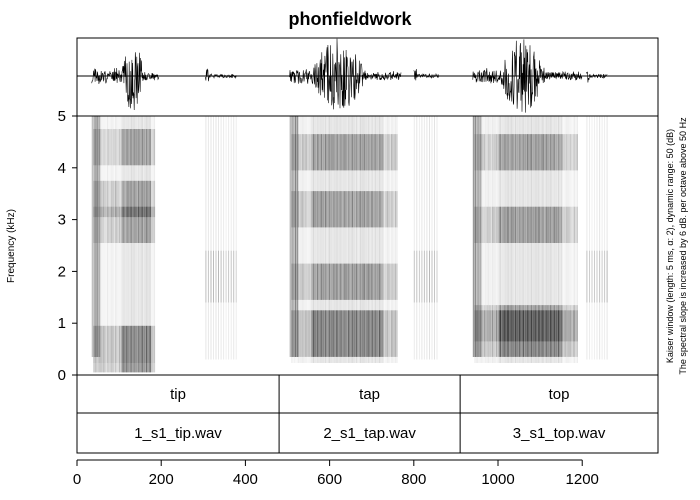 The height and width of the screenshot is (500, 700). Describe the element at coordinates (62, 168) in the screenshot. I see `y-tick-label: 4` at that location.